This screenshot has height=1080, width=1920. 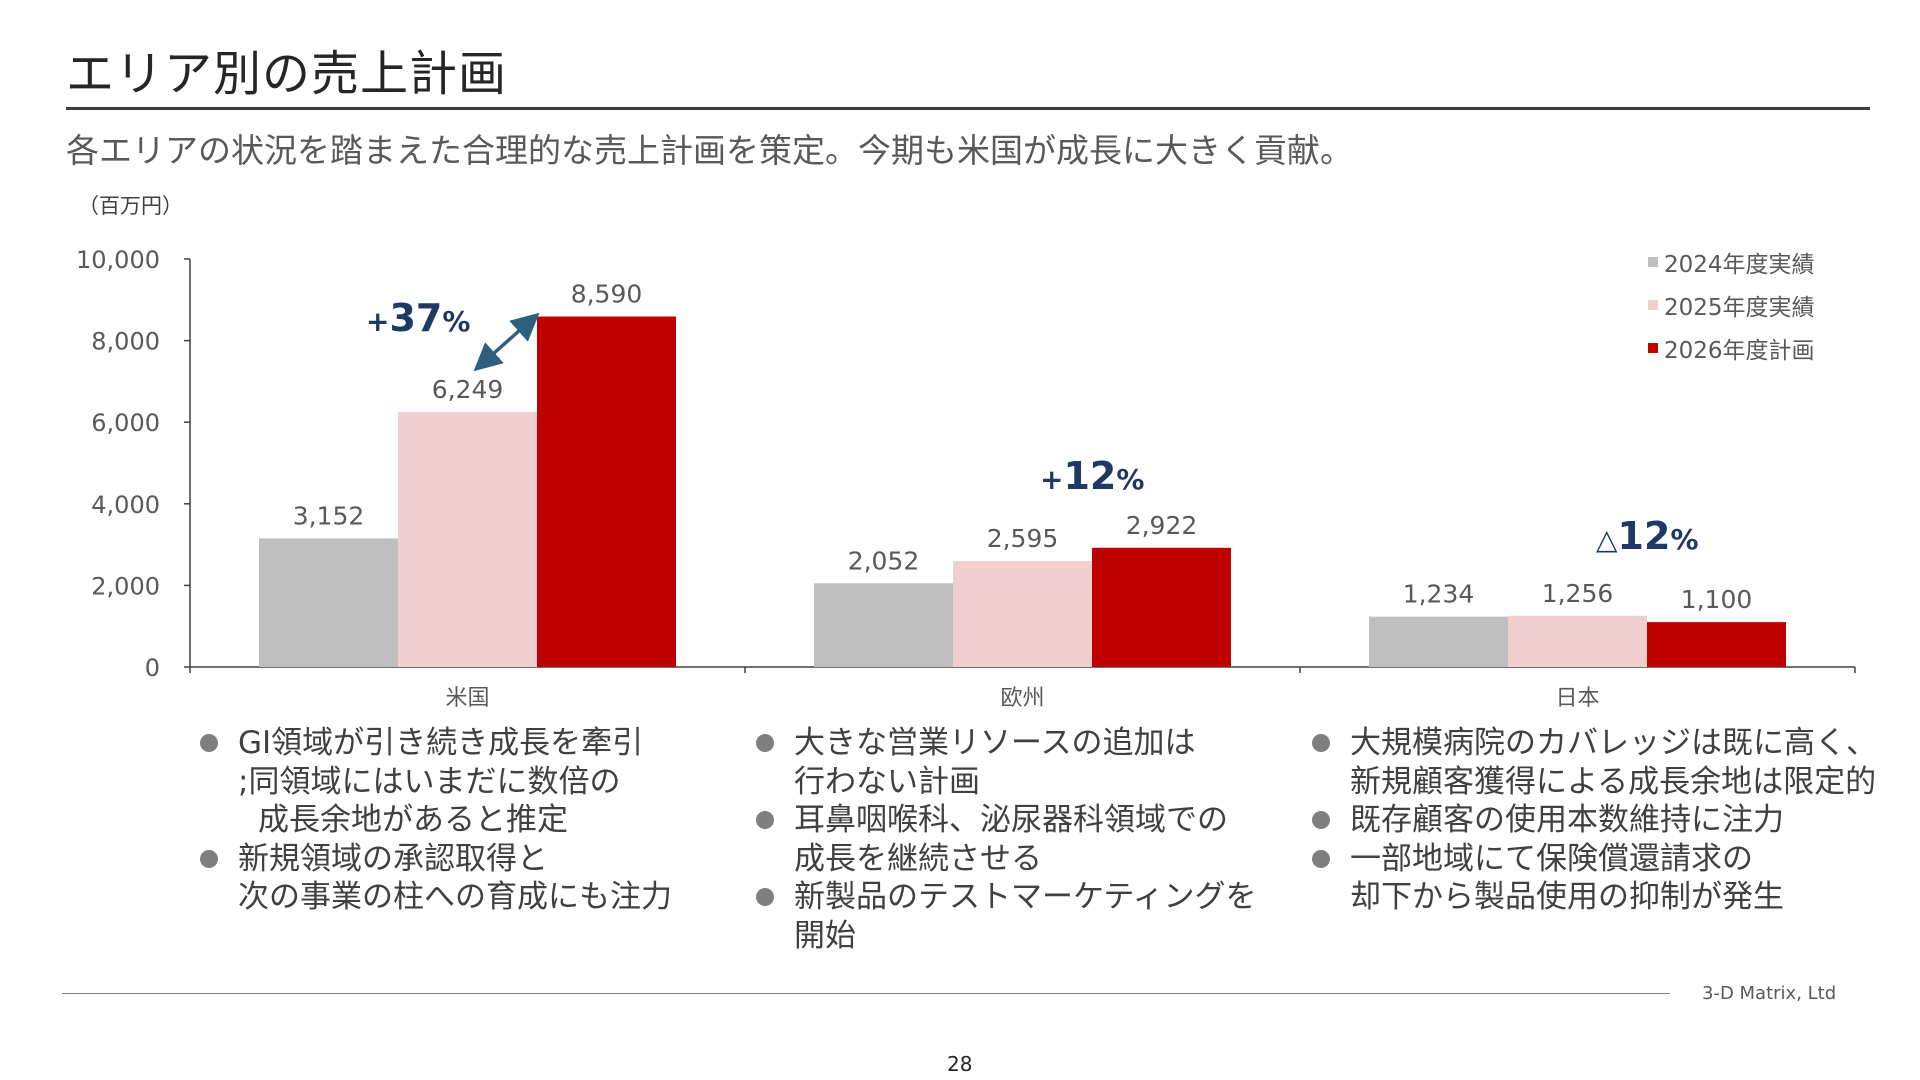 I want to click on note-line: 成長余地があると推定, so click(x=435, y=820).